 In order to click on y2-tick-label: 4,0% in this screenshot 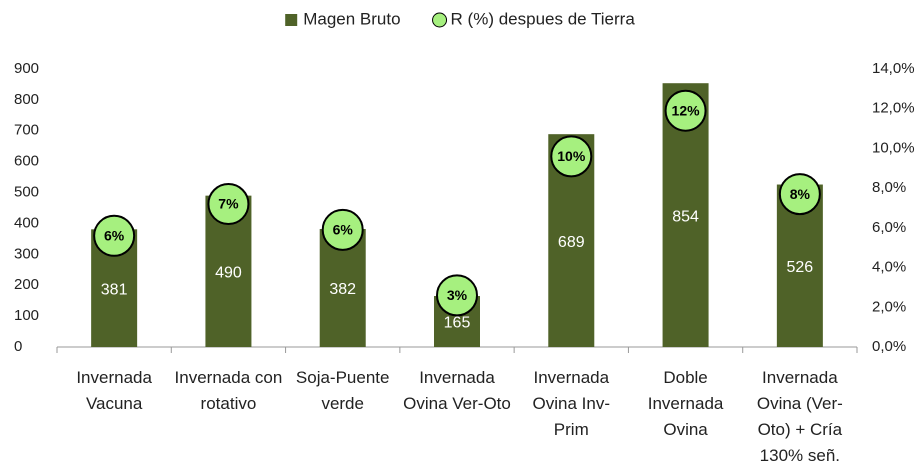, I will do `click(889, 267)`.